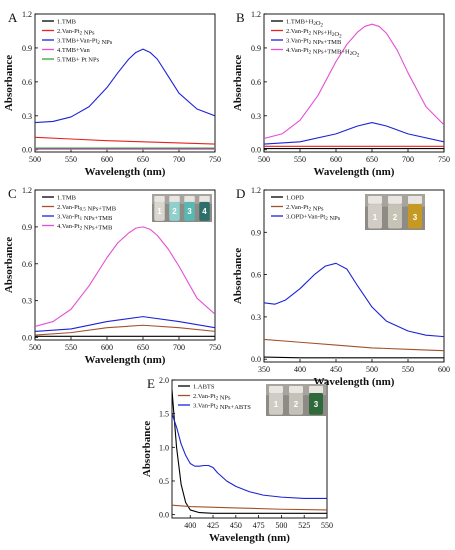 The image size is (455, 550). Describe the element at coordinates (182, 208) in the screenshot. I see `vial-photo: 1 2 3 4` at that location.